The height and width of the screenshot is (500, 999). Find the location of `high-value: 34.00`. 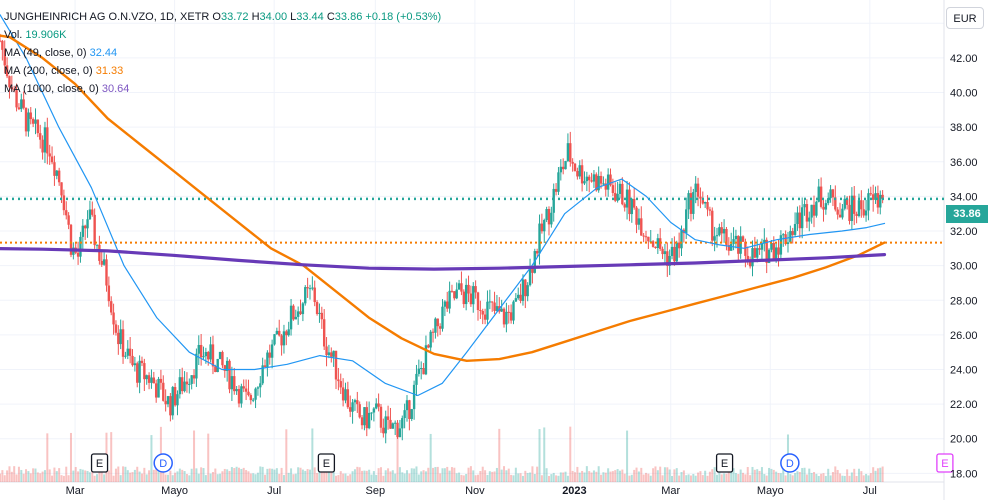

high-value: 34.00 is located at coordinates (273, 17).